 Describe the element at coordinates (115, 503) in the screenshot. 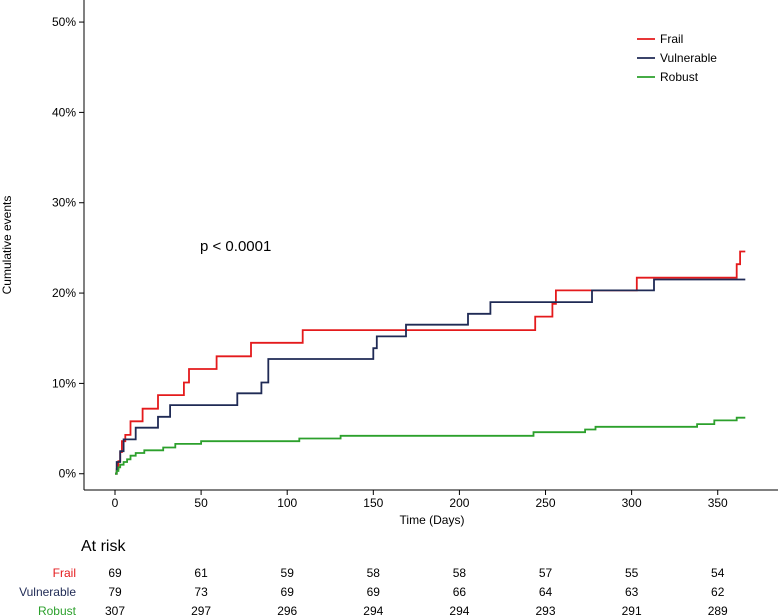

I see `x-tick-label: 0` at that location.